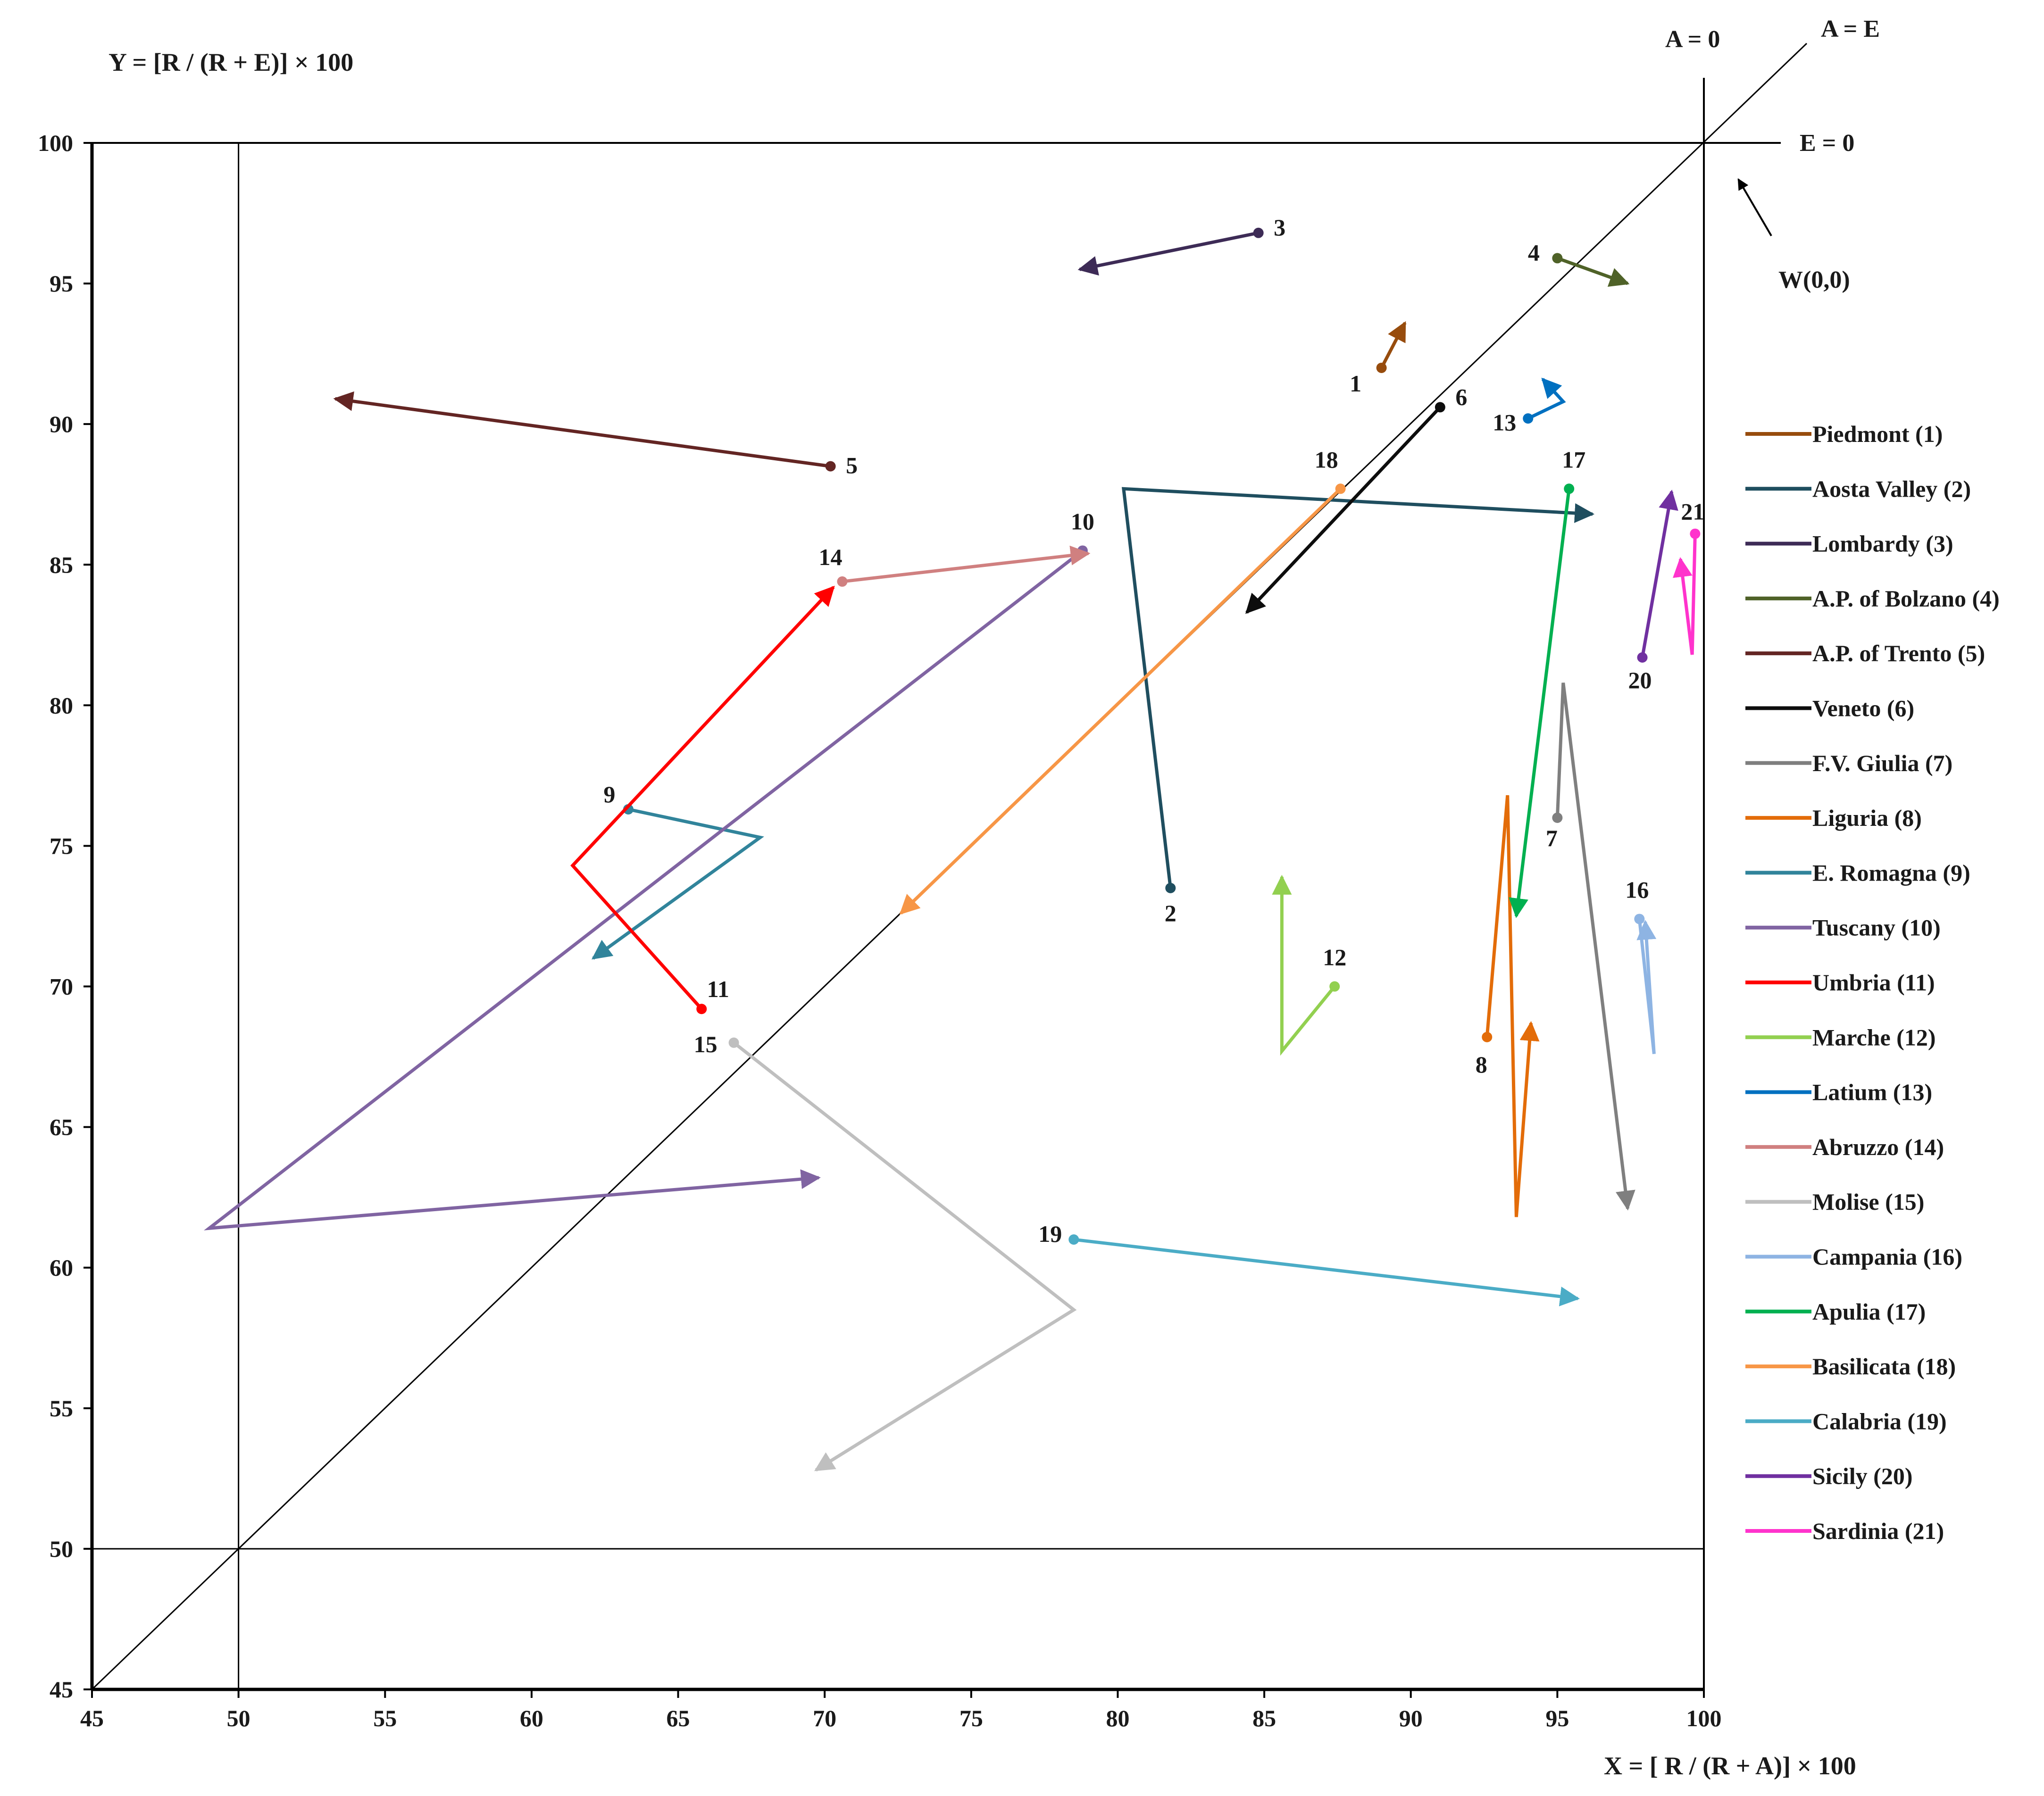 The height and width of the screenshot is (1796, 2044). What do you see at coordinates (1863, 708) in the screenshot?
I see `legend-label: Veneto (6)` at bounding box center [1863, 708].